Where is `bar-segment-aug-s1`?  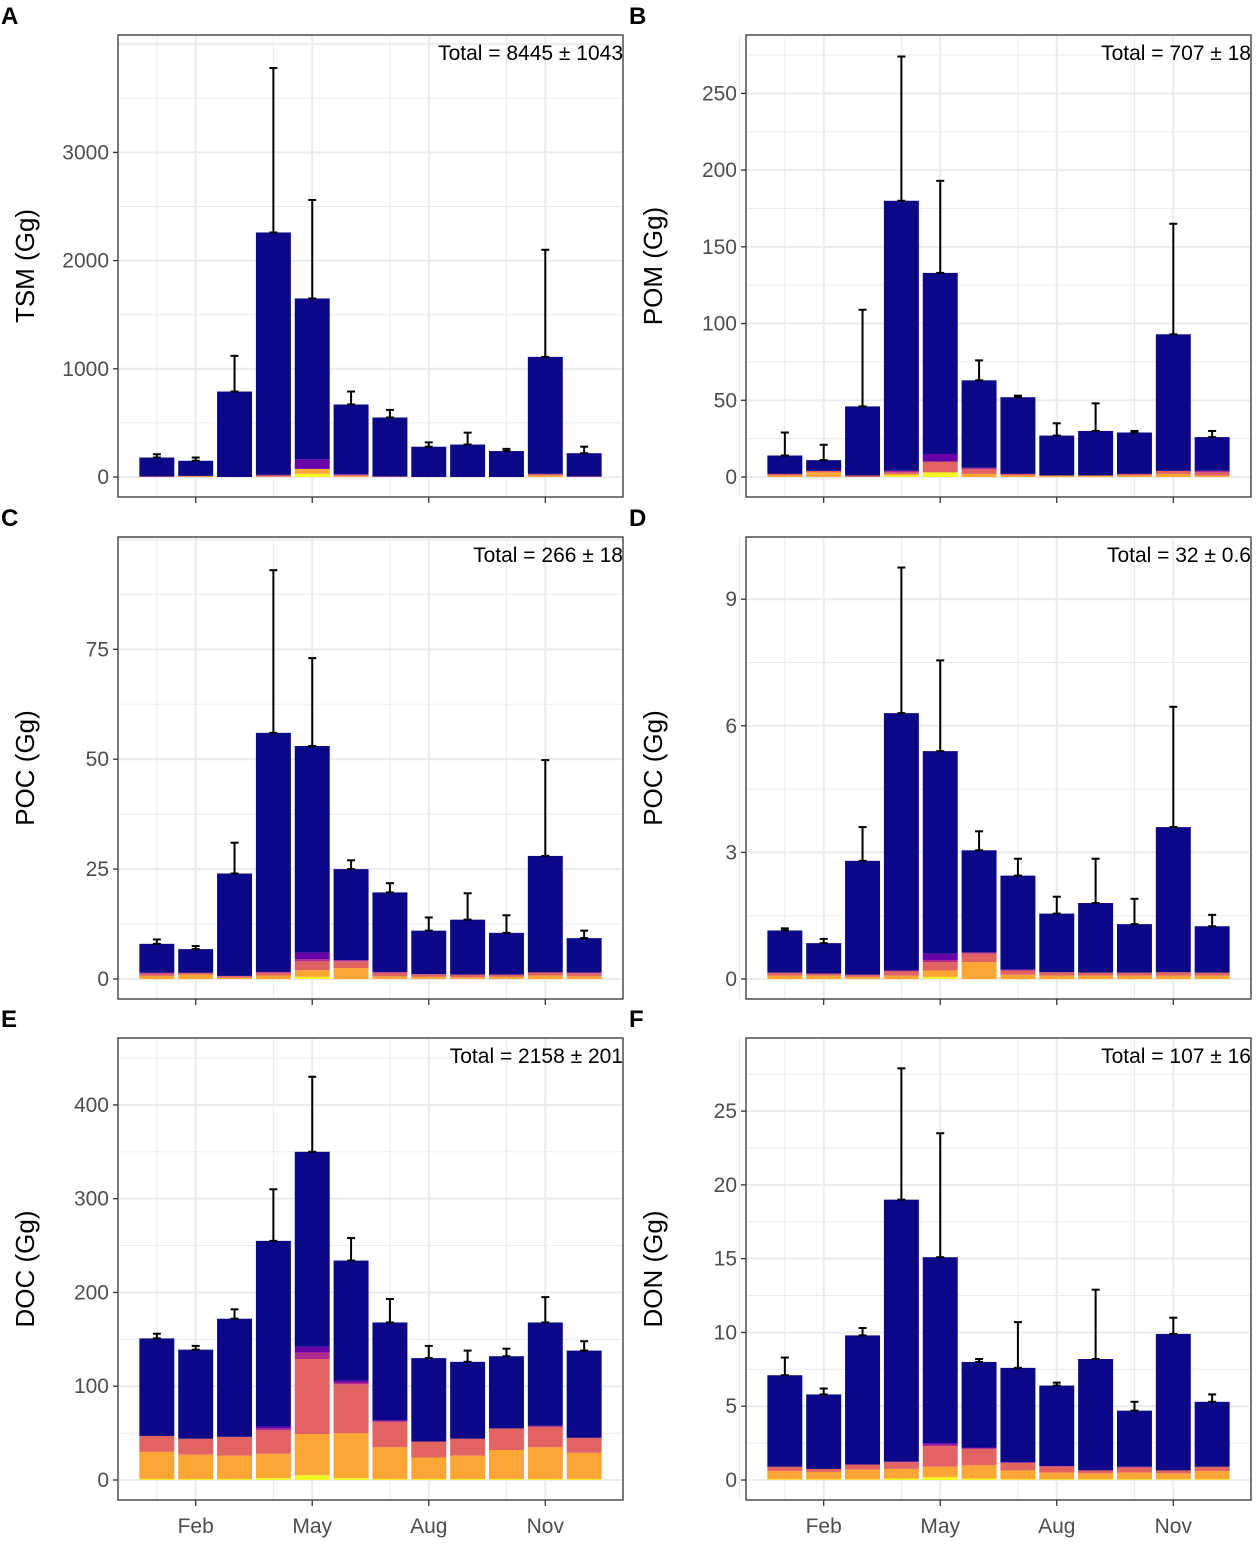
bar-segment-aug-s1 is located at coordinates (1057, 1476).